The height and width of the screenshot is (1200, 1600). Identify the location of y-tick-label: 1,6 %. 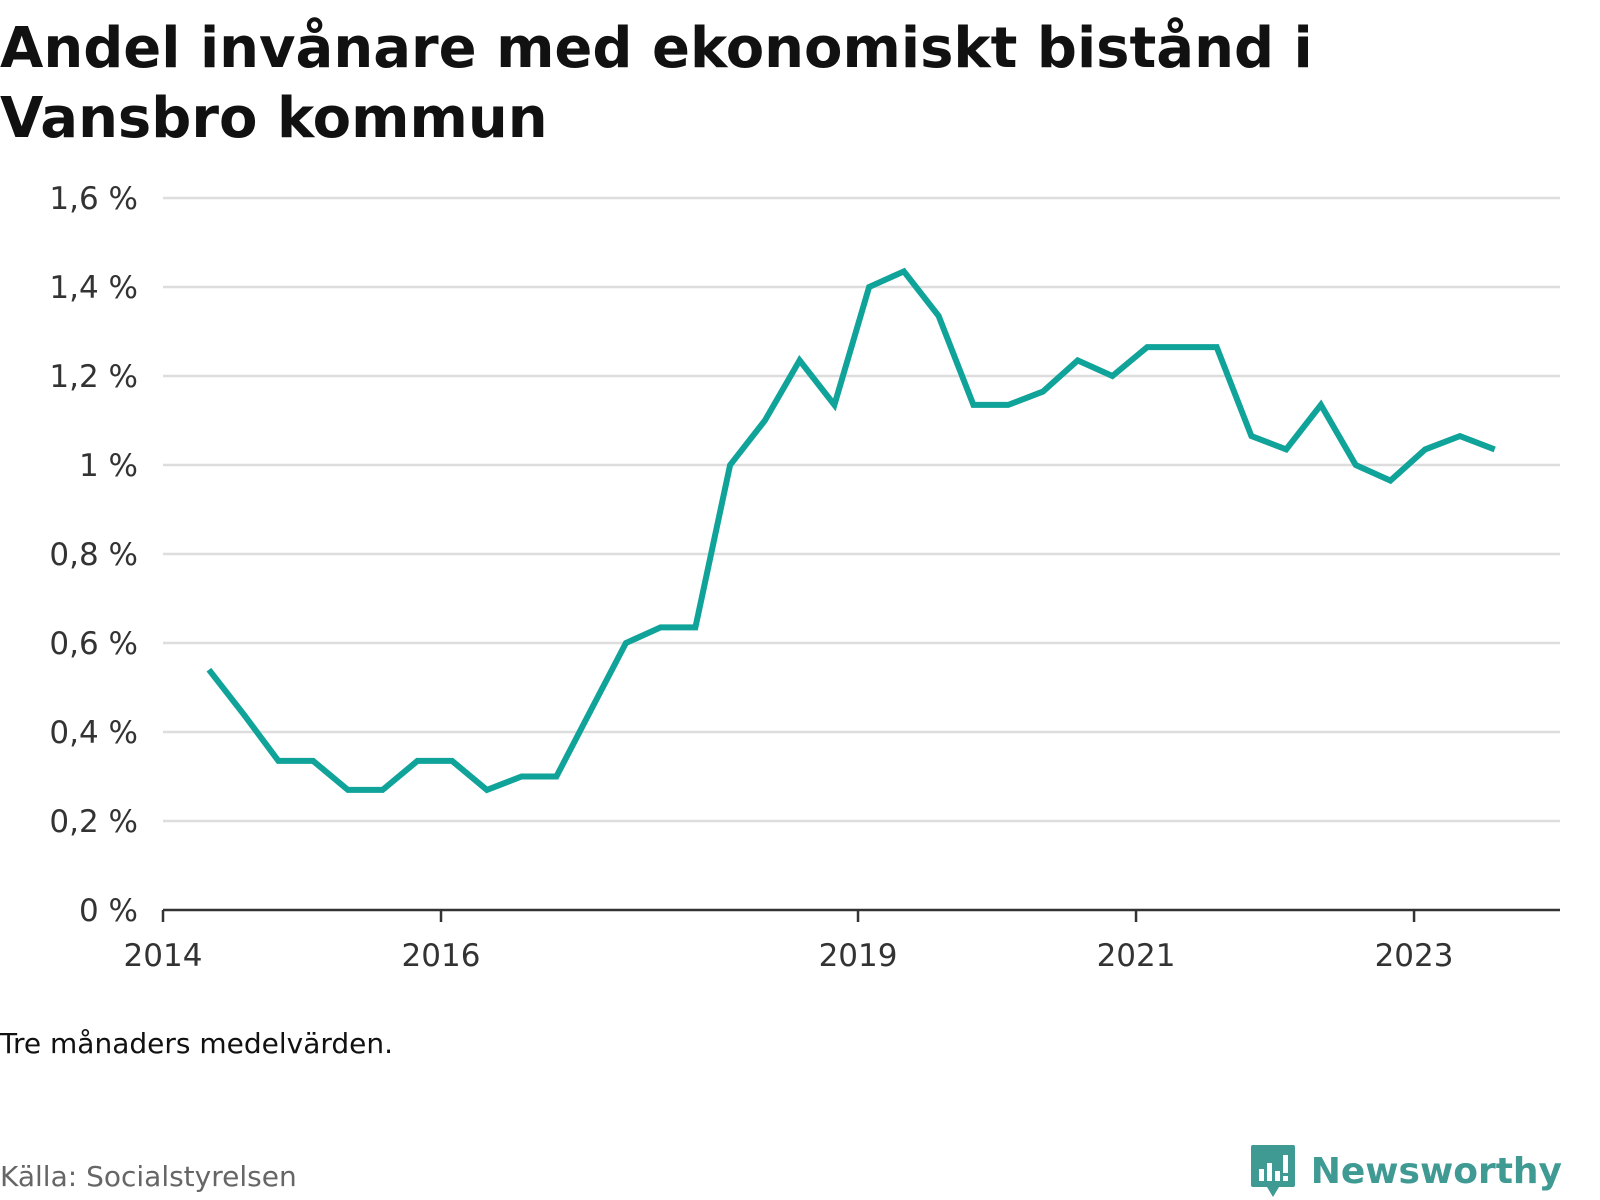
(93, 199).